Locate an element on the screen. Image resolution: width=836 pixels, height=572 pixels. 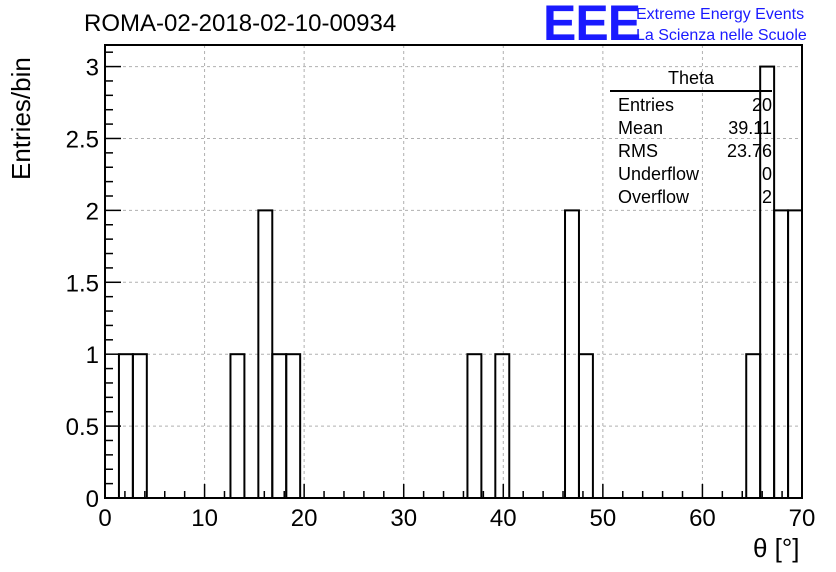
y-axis-ticks: 0 0.5 1 1.5 2 2.5 3 is located at coordinates (93, 282).